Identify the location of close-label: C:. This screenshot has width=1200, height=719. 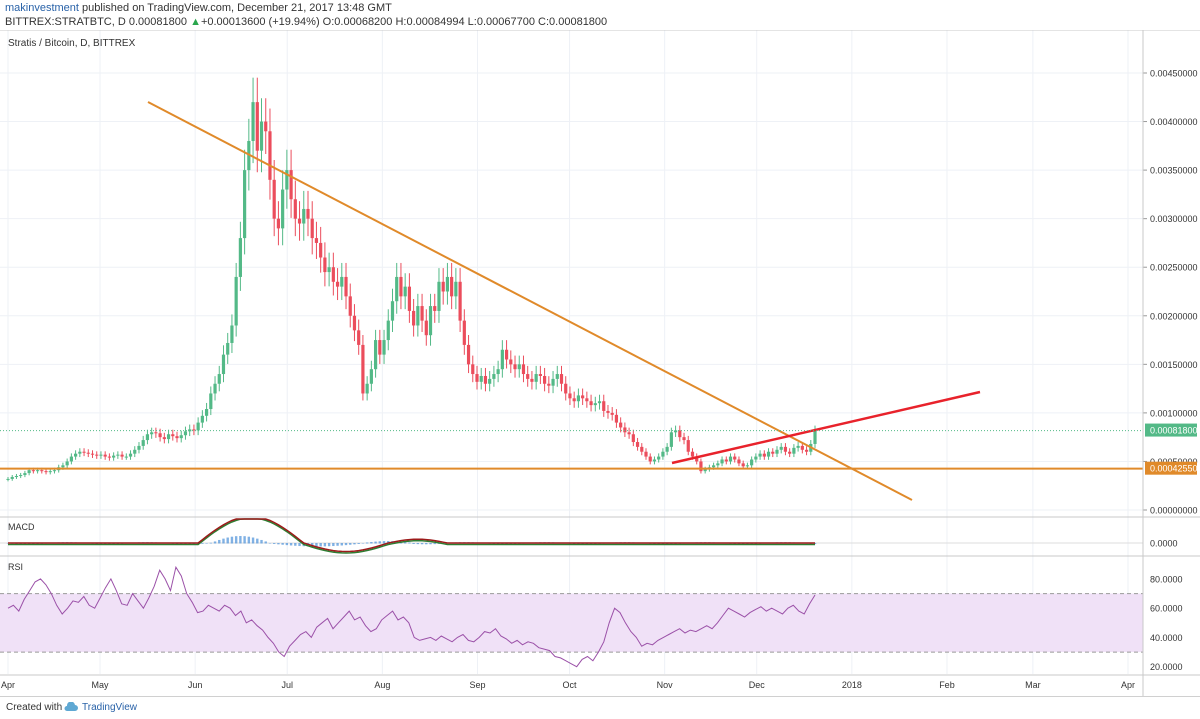
(544, 22).